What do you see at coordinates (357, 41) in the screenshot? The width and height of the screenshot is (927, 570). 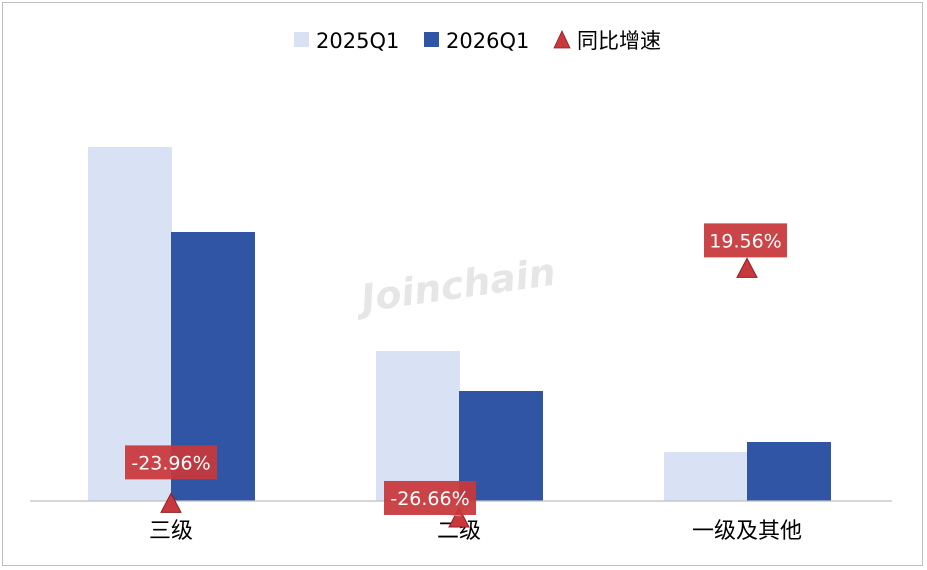 I see `legend-label: 2025Q1` at bounding box center [357, 41].